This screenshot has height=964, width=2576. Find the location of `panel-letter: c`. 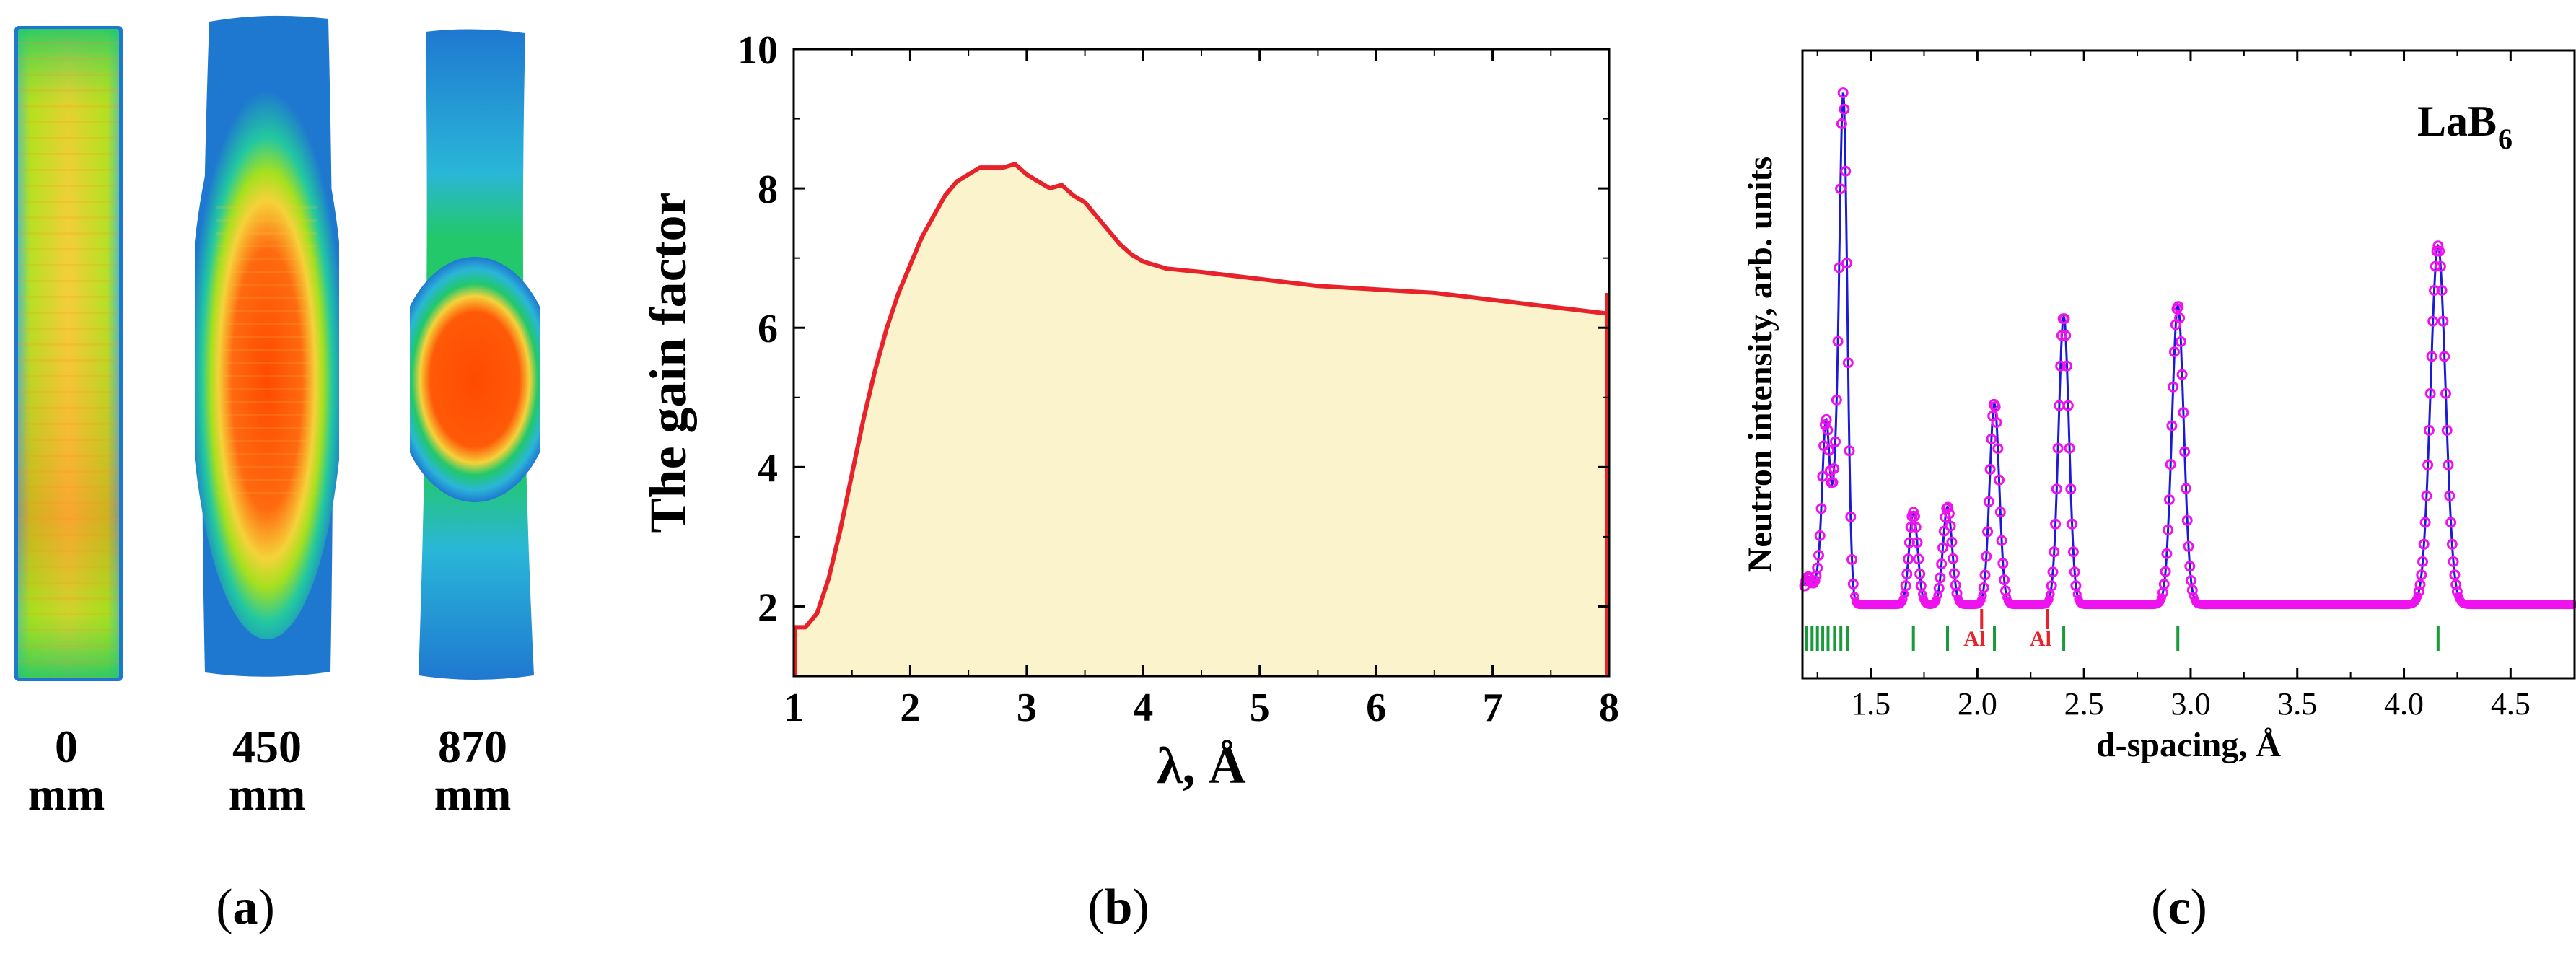

panel-letter: c is located at coordinates (2179, 907).